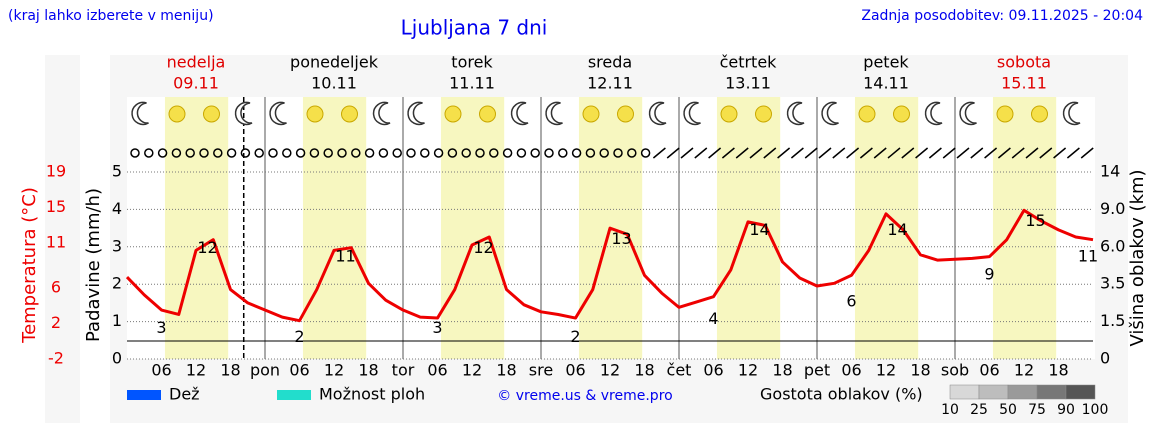 The image size is (1152, 447). I want to click on extreme-label: 9, so click(989, 274).